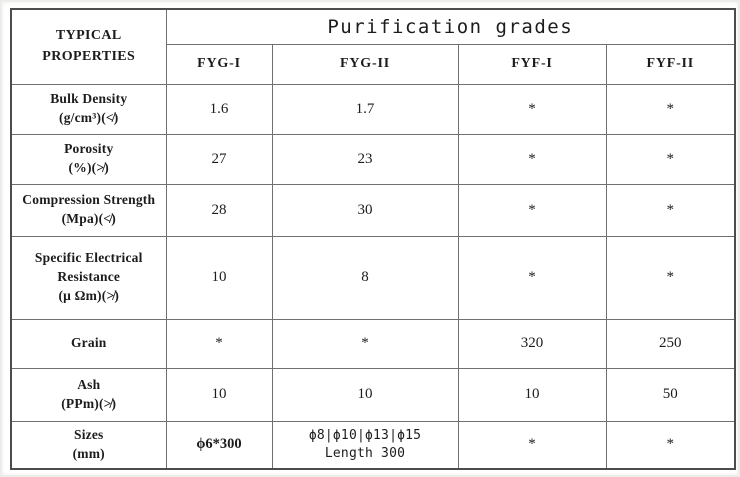  I want to click on row-label-line: Compression Strength, so click(89, 200).